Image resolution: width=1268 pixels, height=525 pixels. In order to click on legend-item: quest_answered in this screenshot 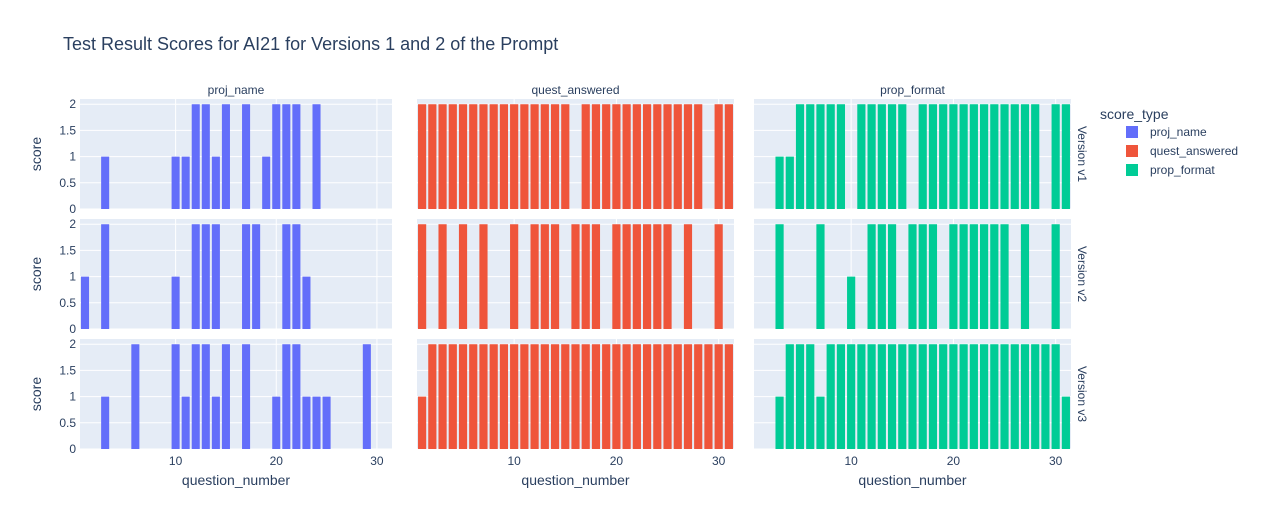, I will do `click(1182, 151)`.